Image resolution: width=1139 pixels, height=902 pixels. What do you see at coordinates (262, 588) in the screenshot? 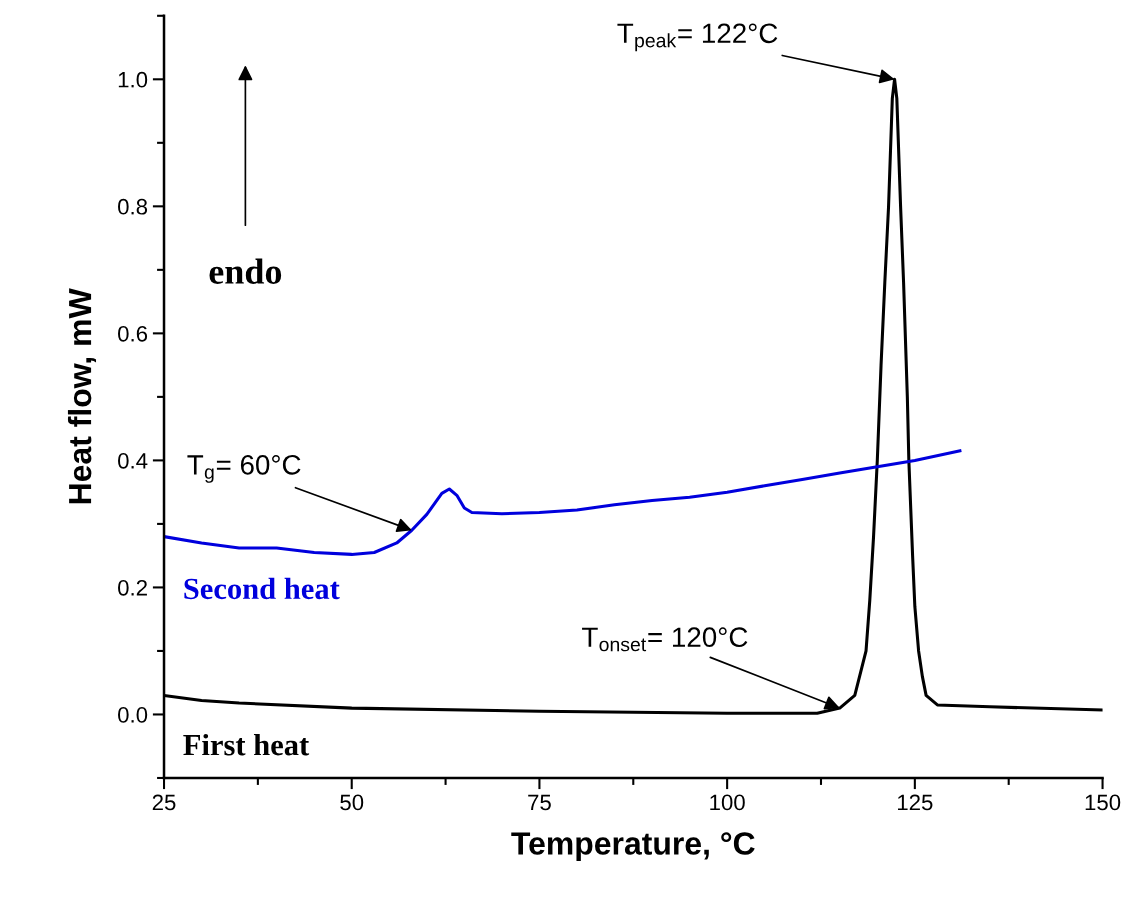
I see `series-label: Second heat` at bounding box center [262, 588].